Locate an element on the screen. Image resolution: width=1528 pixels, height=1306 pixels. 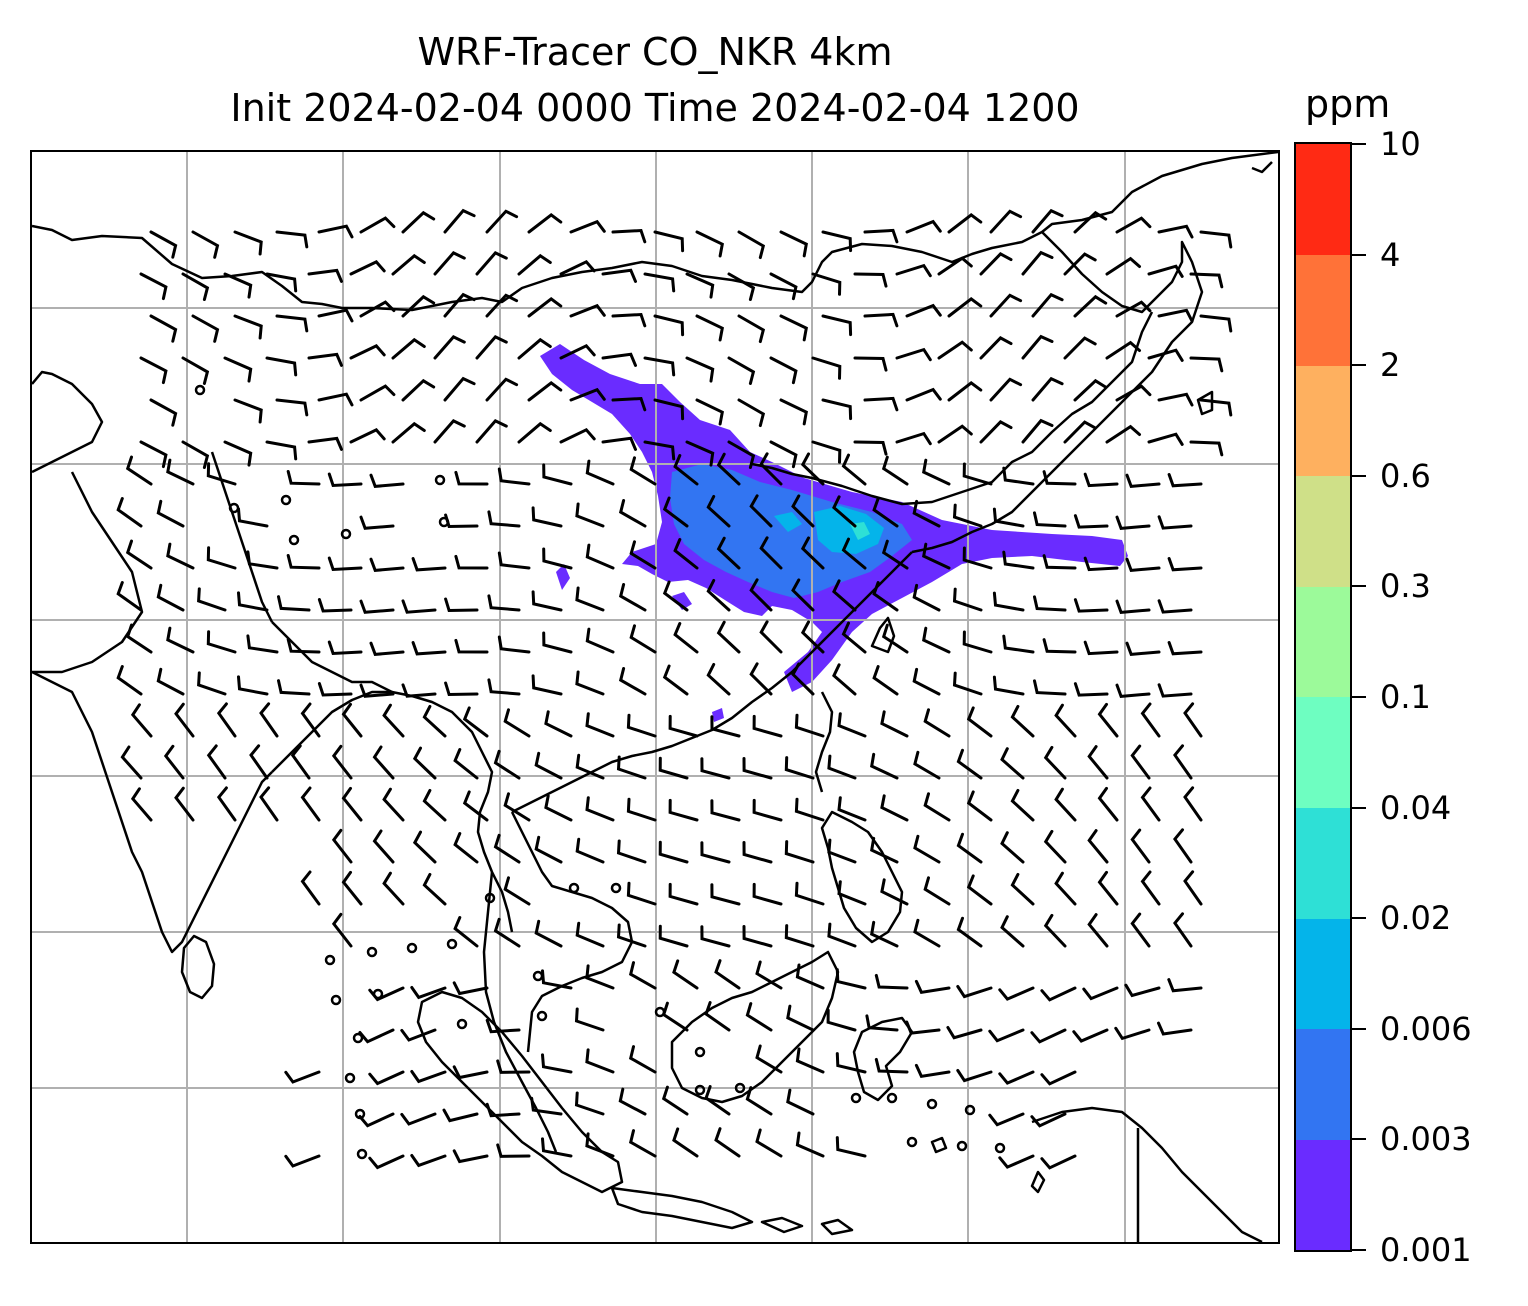
colorbar-tick-label: 0.001 is located at coordinates (1426, 1250).